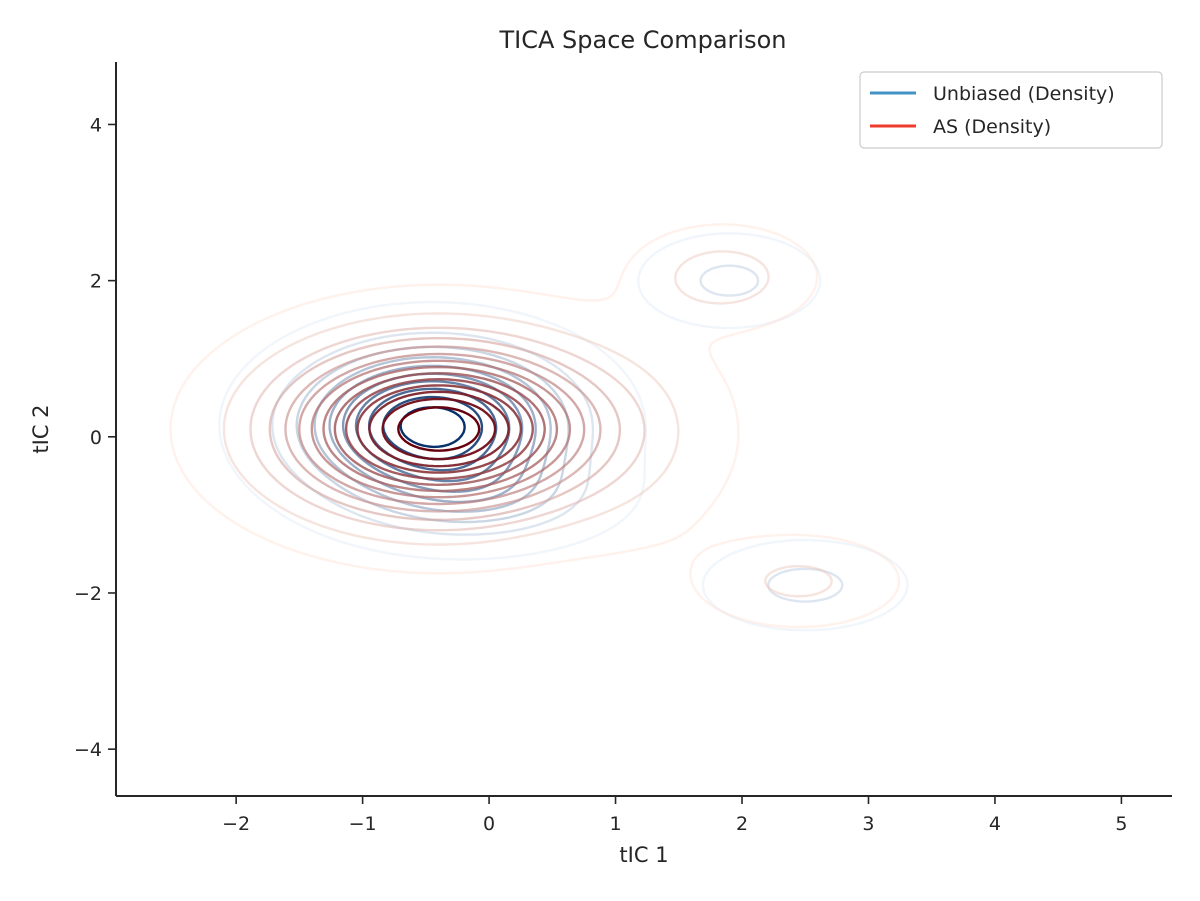  Describe the element at coordinates (995, 824) in the screenshot. I see `x-tick-label: 4` at that location.